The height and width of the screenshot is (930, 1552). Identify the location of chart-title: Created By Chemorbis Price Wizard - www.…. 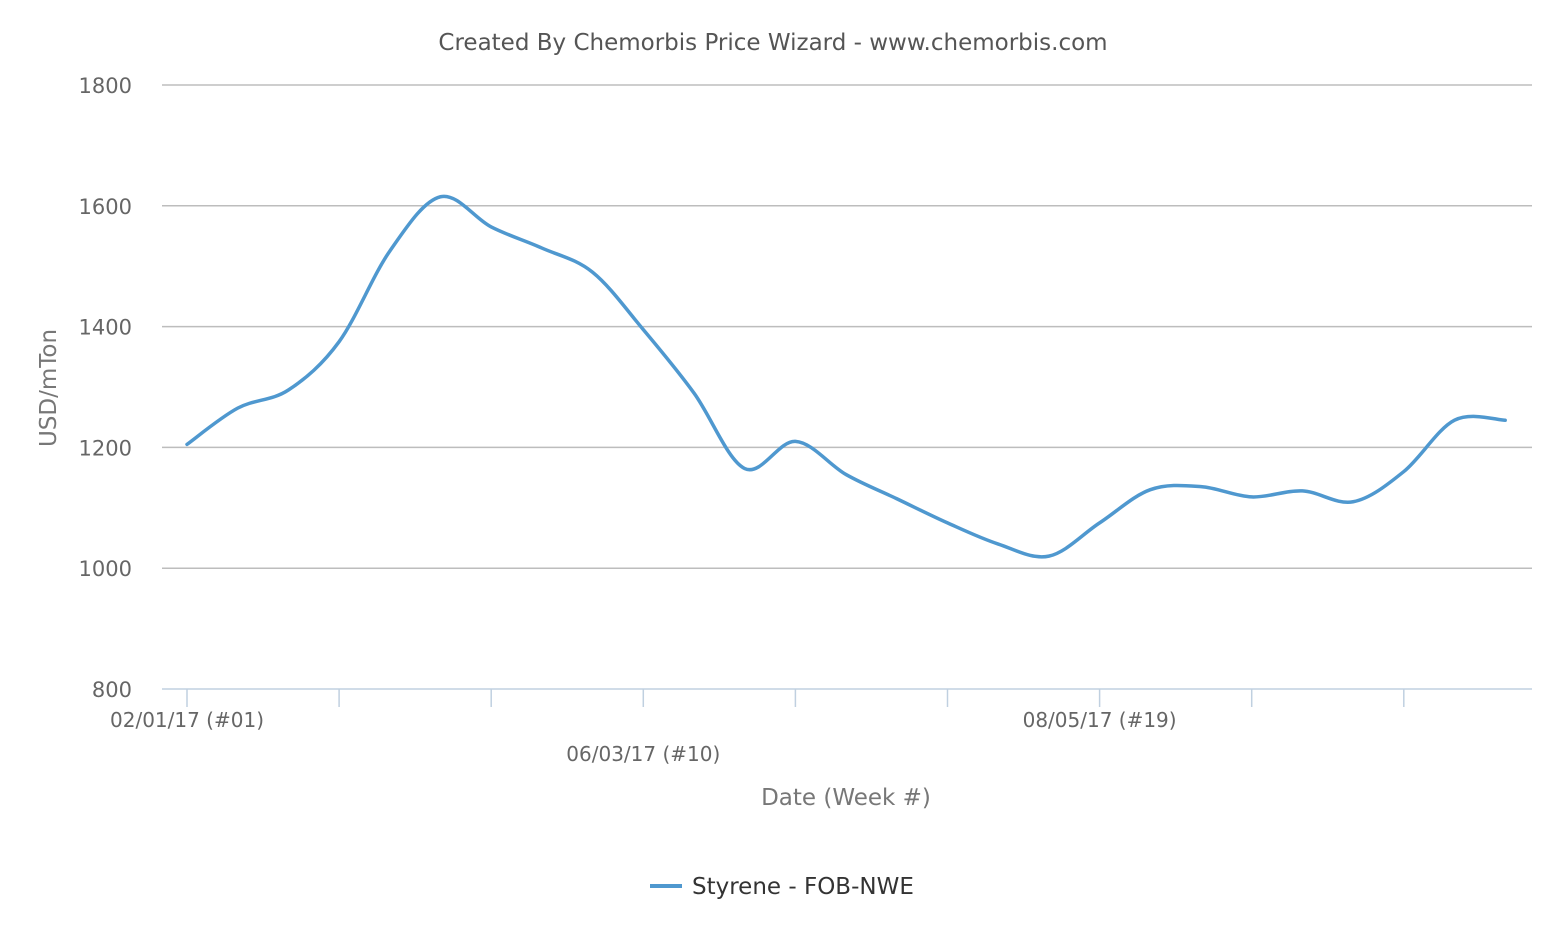
(772, 43).